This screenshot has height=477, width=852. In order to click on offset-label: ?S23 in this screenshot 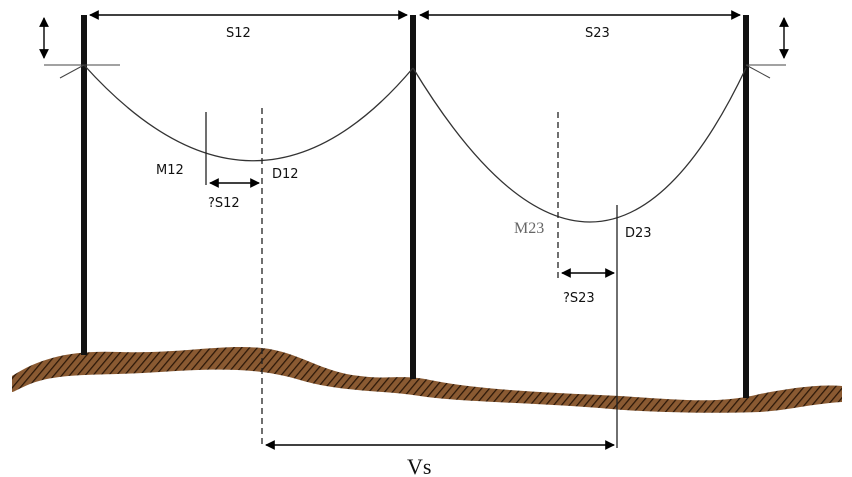, I will do `click(579, 298)`.